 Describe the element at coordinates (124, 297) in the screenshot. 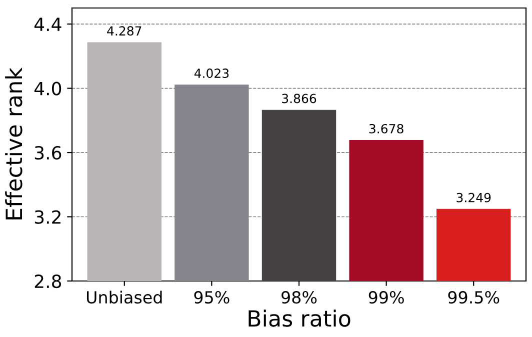

I see `x-tick-label: Unbiased` at that location.